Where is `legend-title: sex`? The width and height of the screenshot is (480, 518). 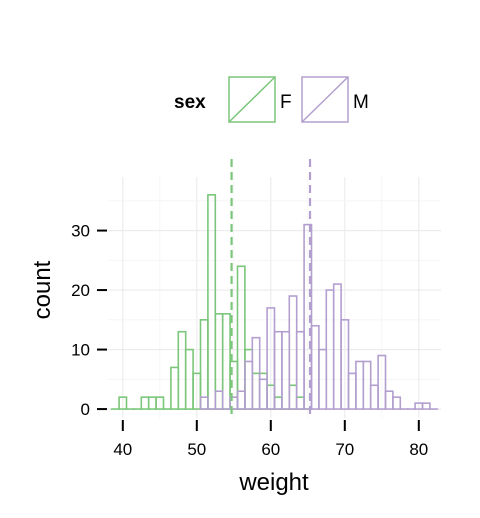
legend-title: sex is located at coordinates (190, 102).